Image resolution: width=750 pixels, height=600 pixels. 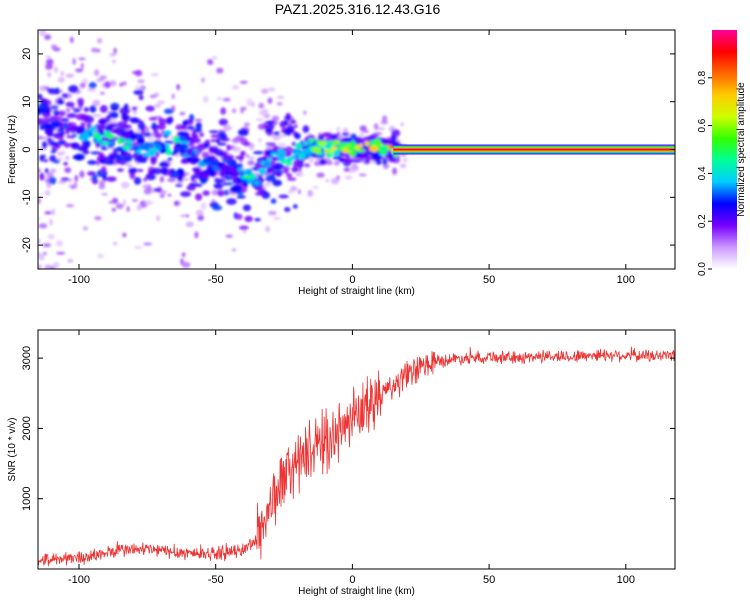 I want to click on snr-xtick-label: 100, so click(x=626, y=580).